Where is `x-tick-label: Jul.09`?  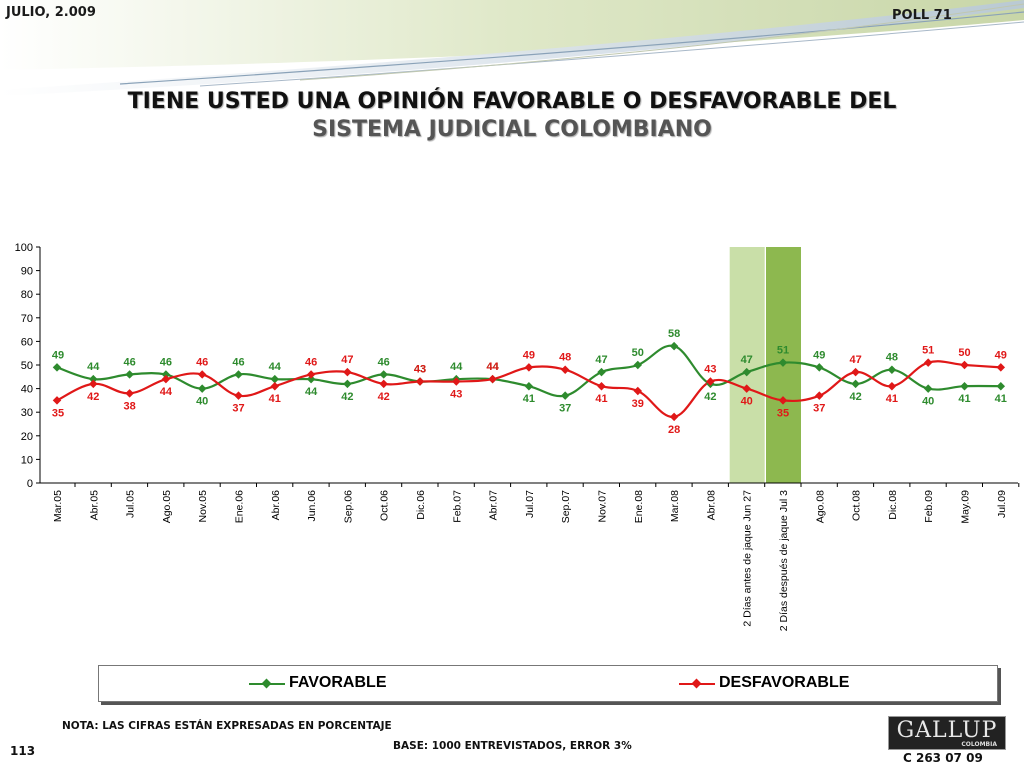
x-tick-label: Jul.09 is located at coordinates (1002, 504).